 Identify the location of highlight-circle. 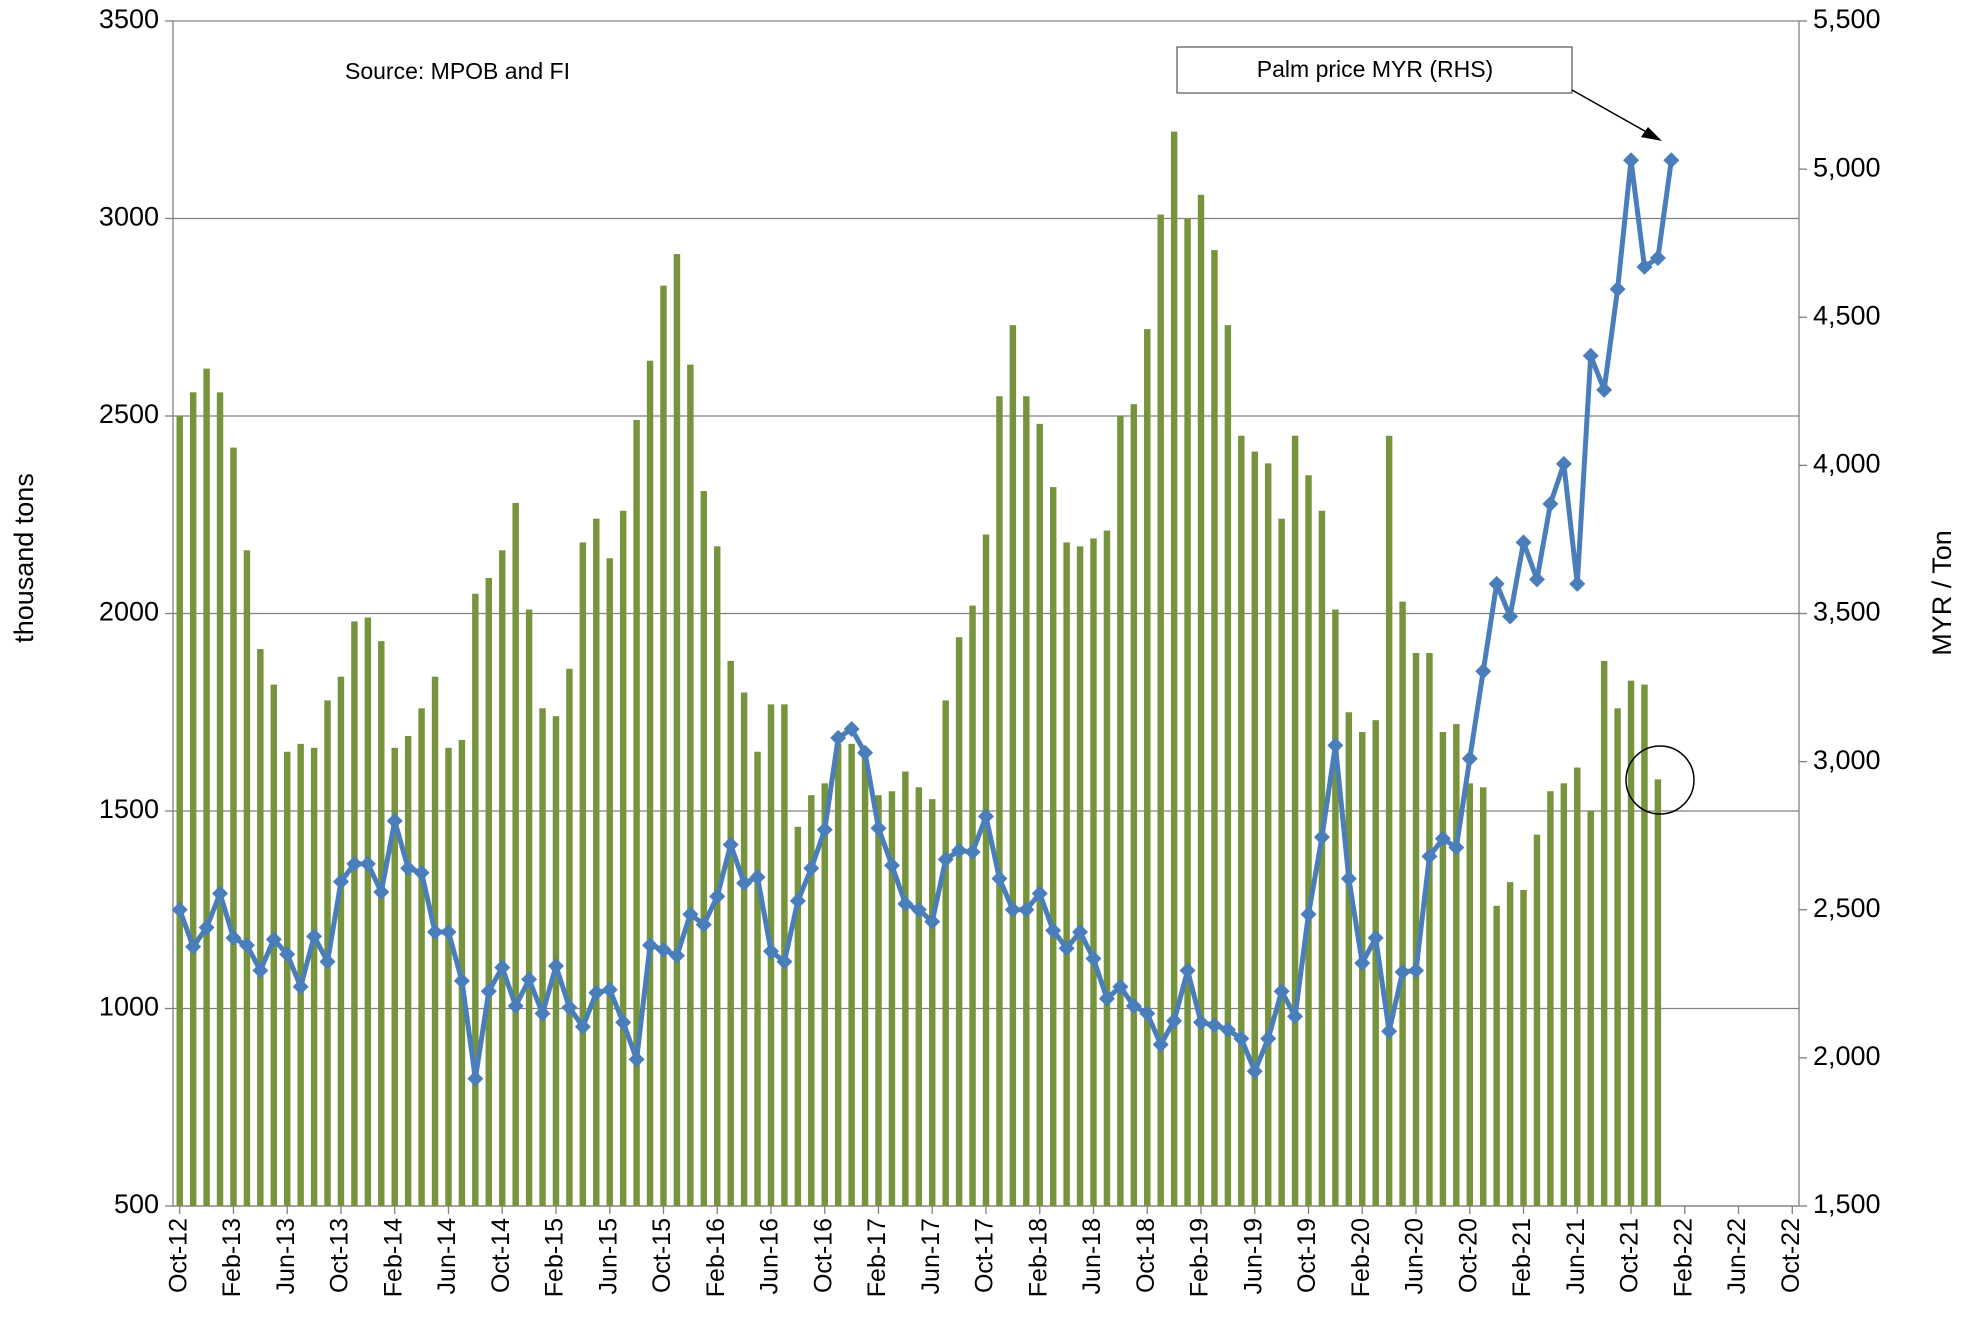
(1660, 780).